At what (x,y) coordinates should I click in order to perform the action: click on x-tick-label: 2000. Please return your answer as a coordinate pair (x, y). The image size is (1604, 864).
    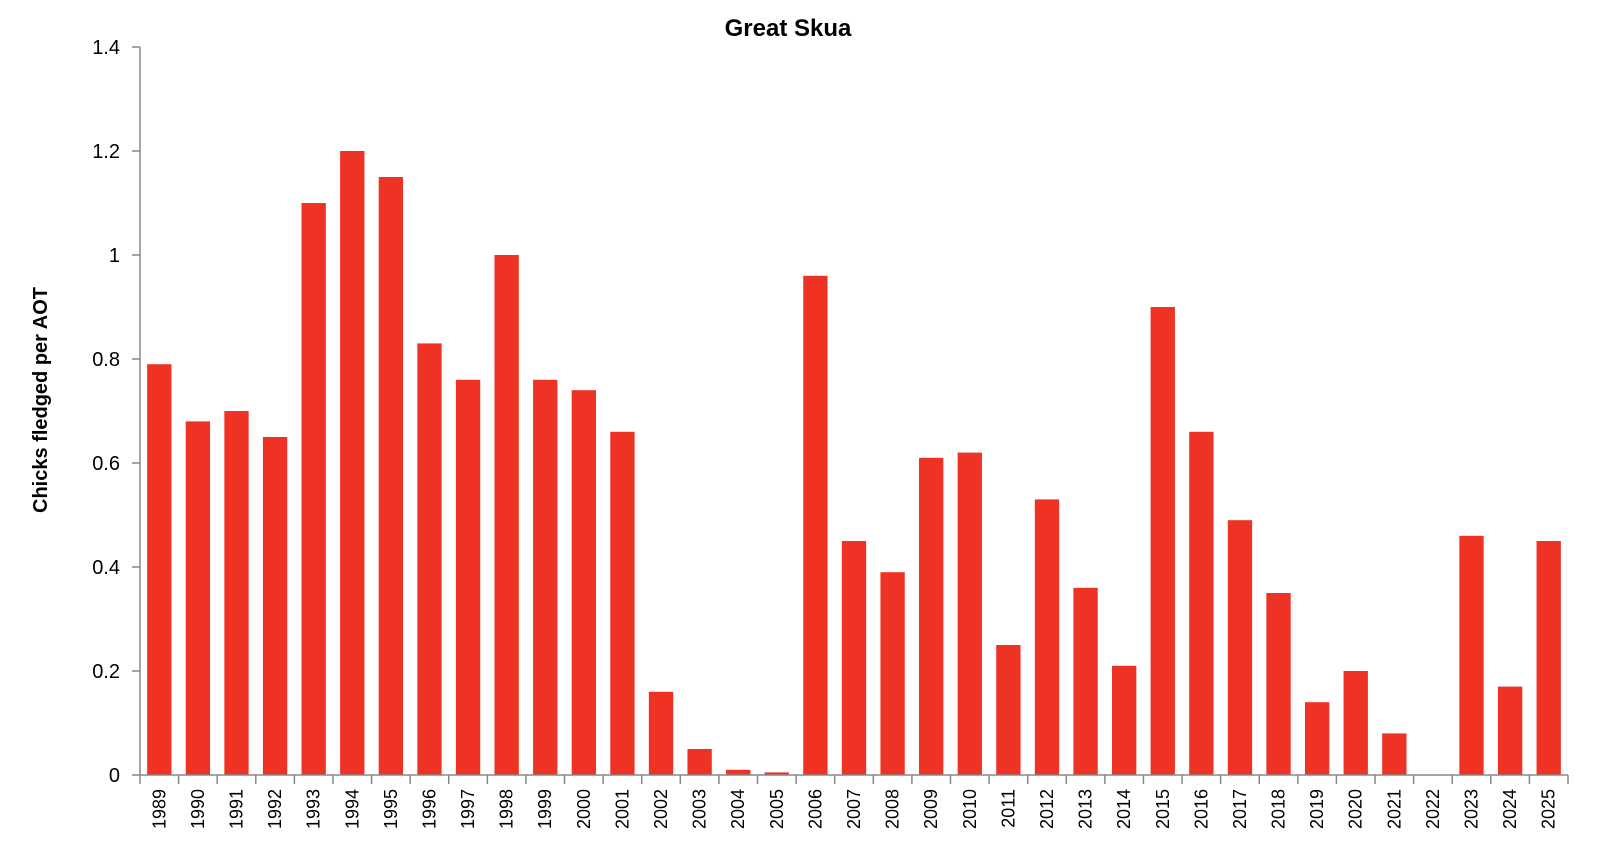
    Looking at the image, I should click on (584, 809).